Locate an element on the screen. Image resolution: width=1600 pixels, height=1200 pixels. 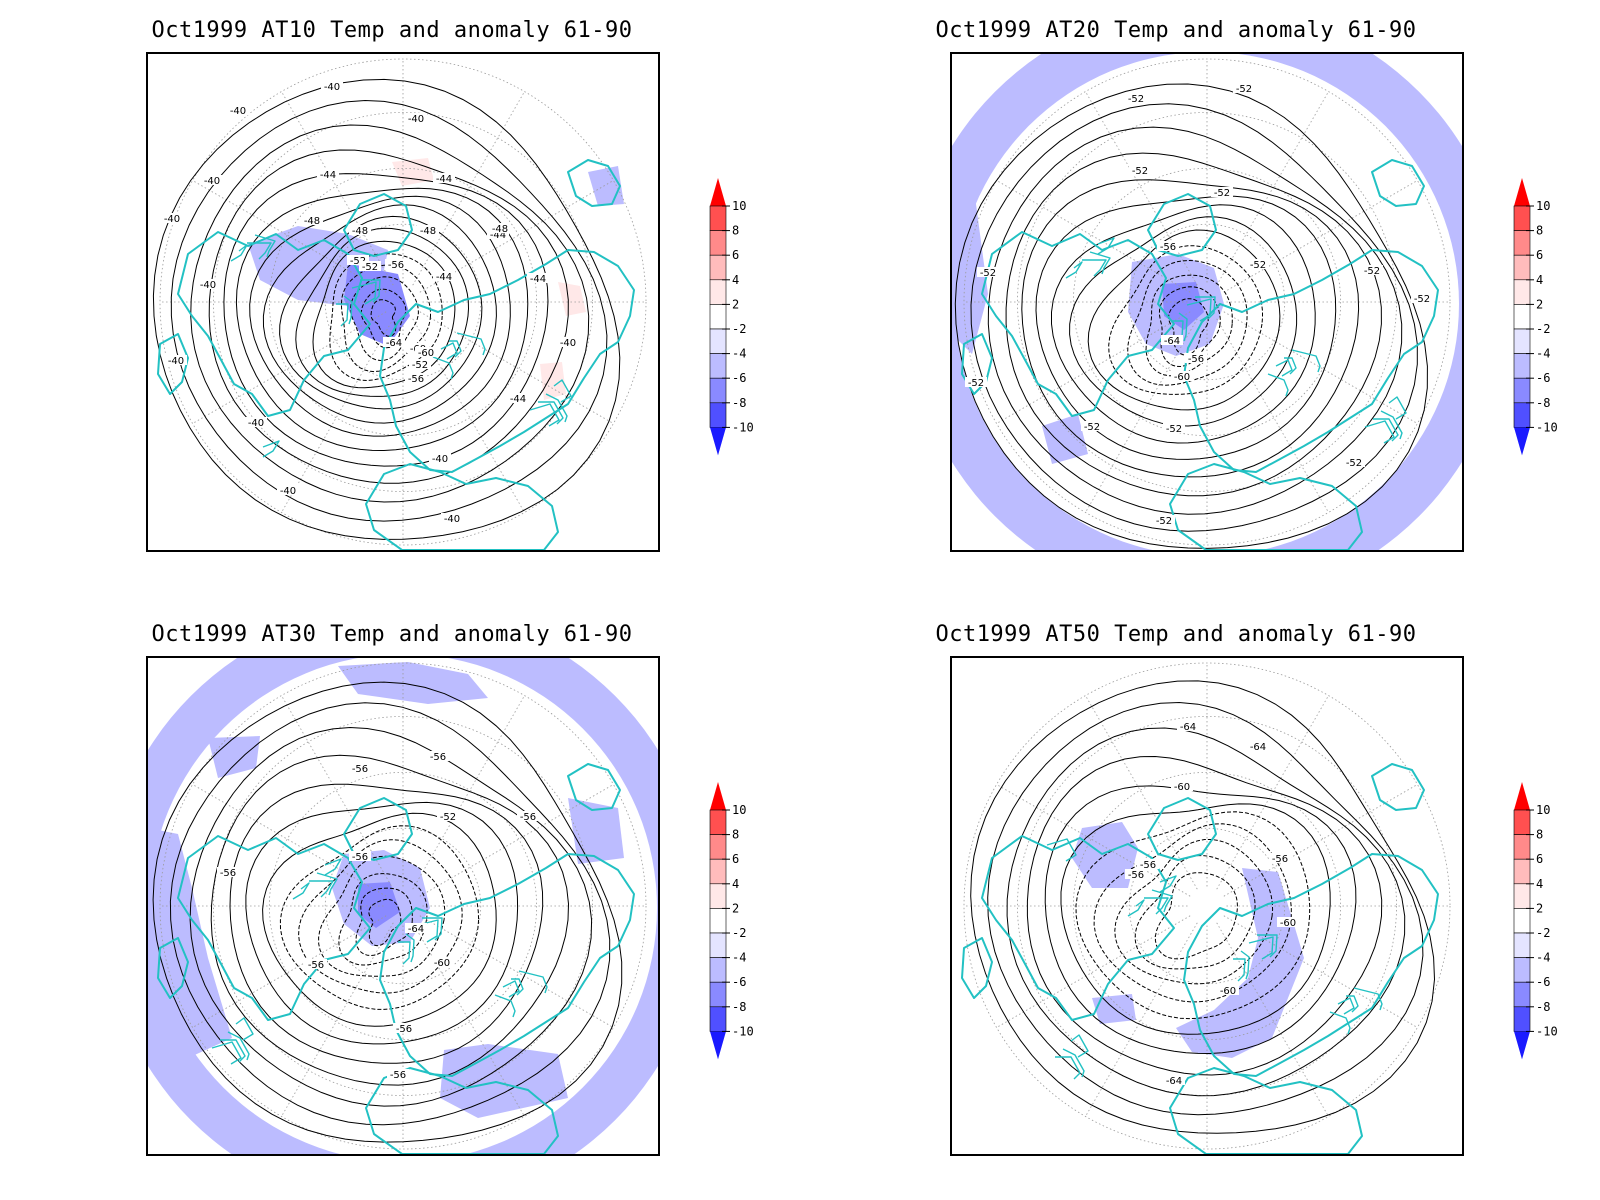
coastline-outline is located at coordinates (396, 354).